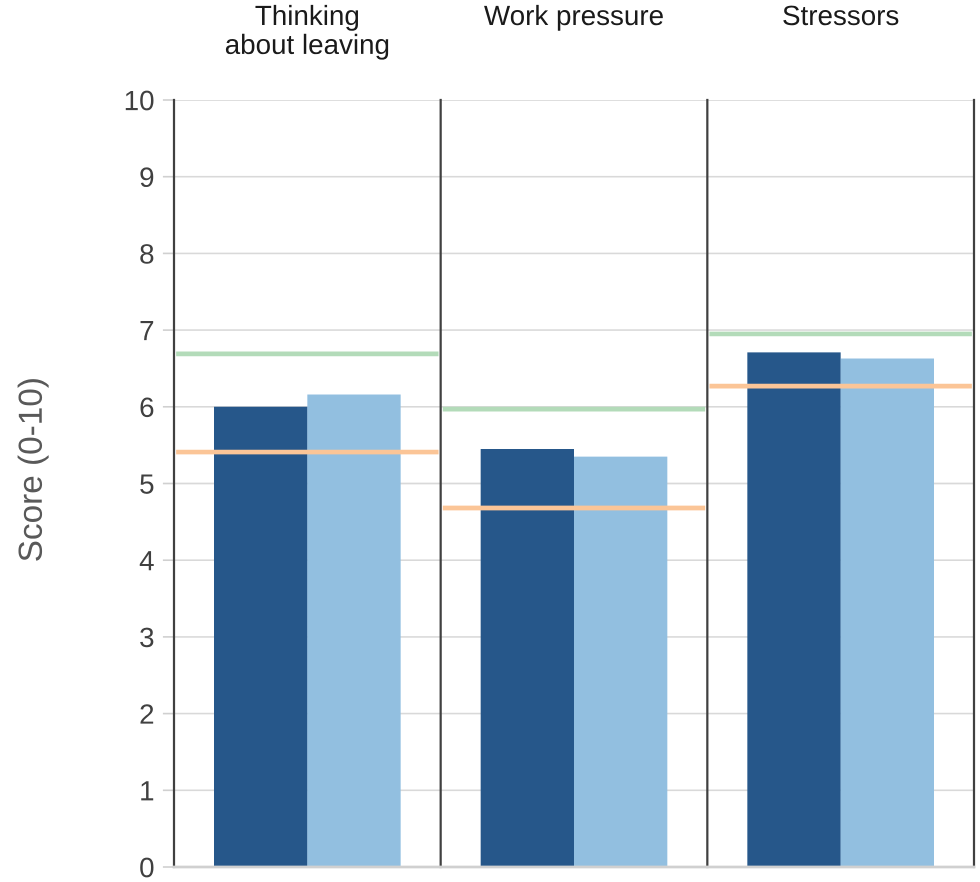 The height and width of the screenshot is (882, 980). Describe the element at coordinates (147, 714) in the screenshot. I see `y-tick-label: 2` at that location.